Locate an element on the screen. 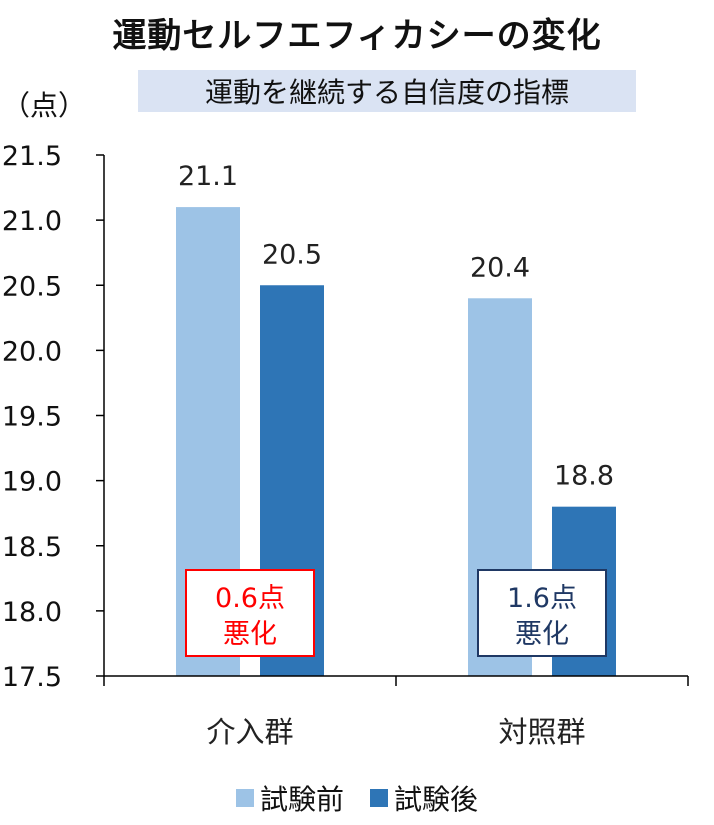 This screenshot has width=714, height=825. legend-swatch-before is located at coordinates (244, 798).